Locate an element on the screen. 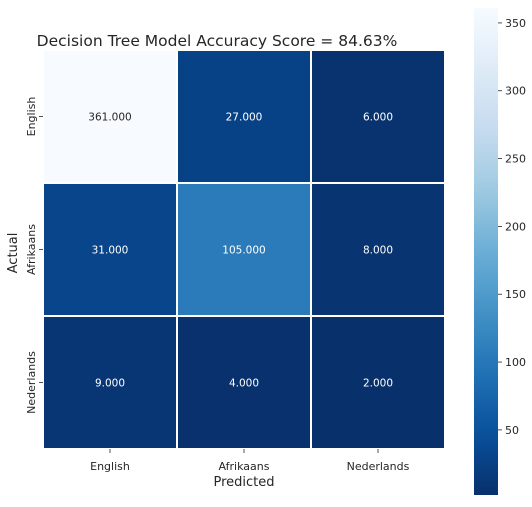 This screenshot has width=532, height=507. cell-value-label: 27.000 is located at coordinates (244, 118).